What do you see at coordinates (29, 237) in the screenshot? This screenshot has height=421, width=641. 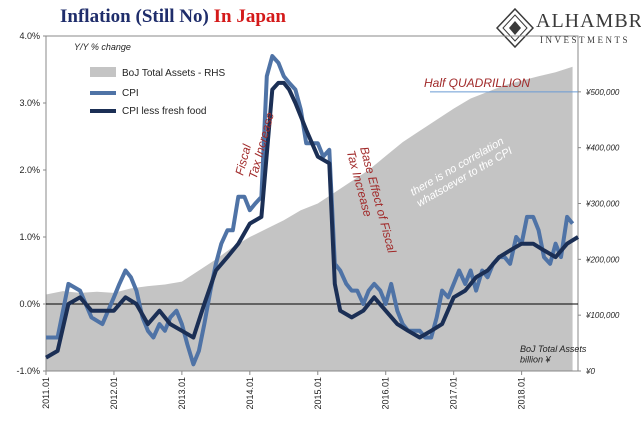 I see `y-left-tick-label: 1.0%` at bounding box center [29, 237].